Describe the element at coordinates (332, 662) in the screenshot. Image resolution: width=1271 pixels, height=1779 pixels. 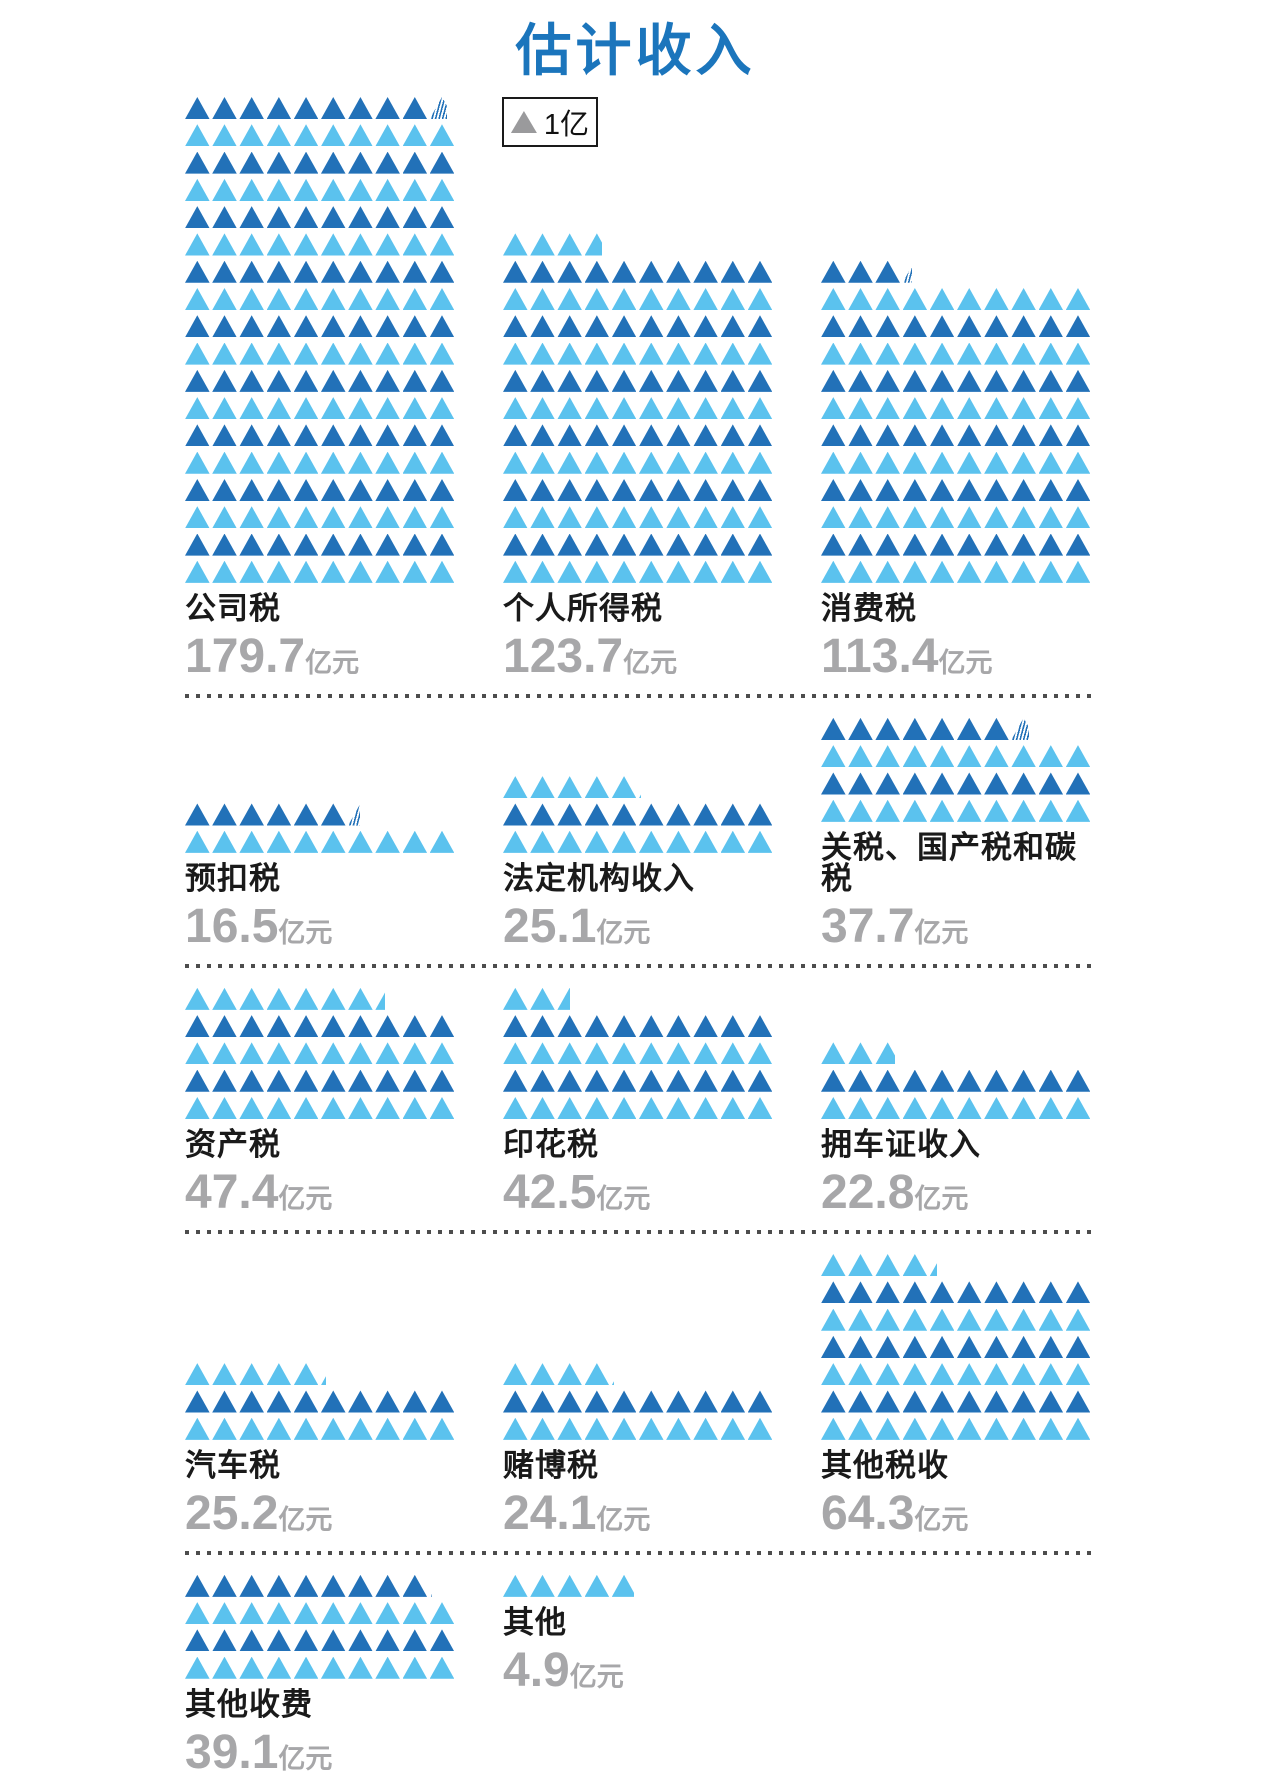
I see `block-value-unit: 亿元` at that location.